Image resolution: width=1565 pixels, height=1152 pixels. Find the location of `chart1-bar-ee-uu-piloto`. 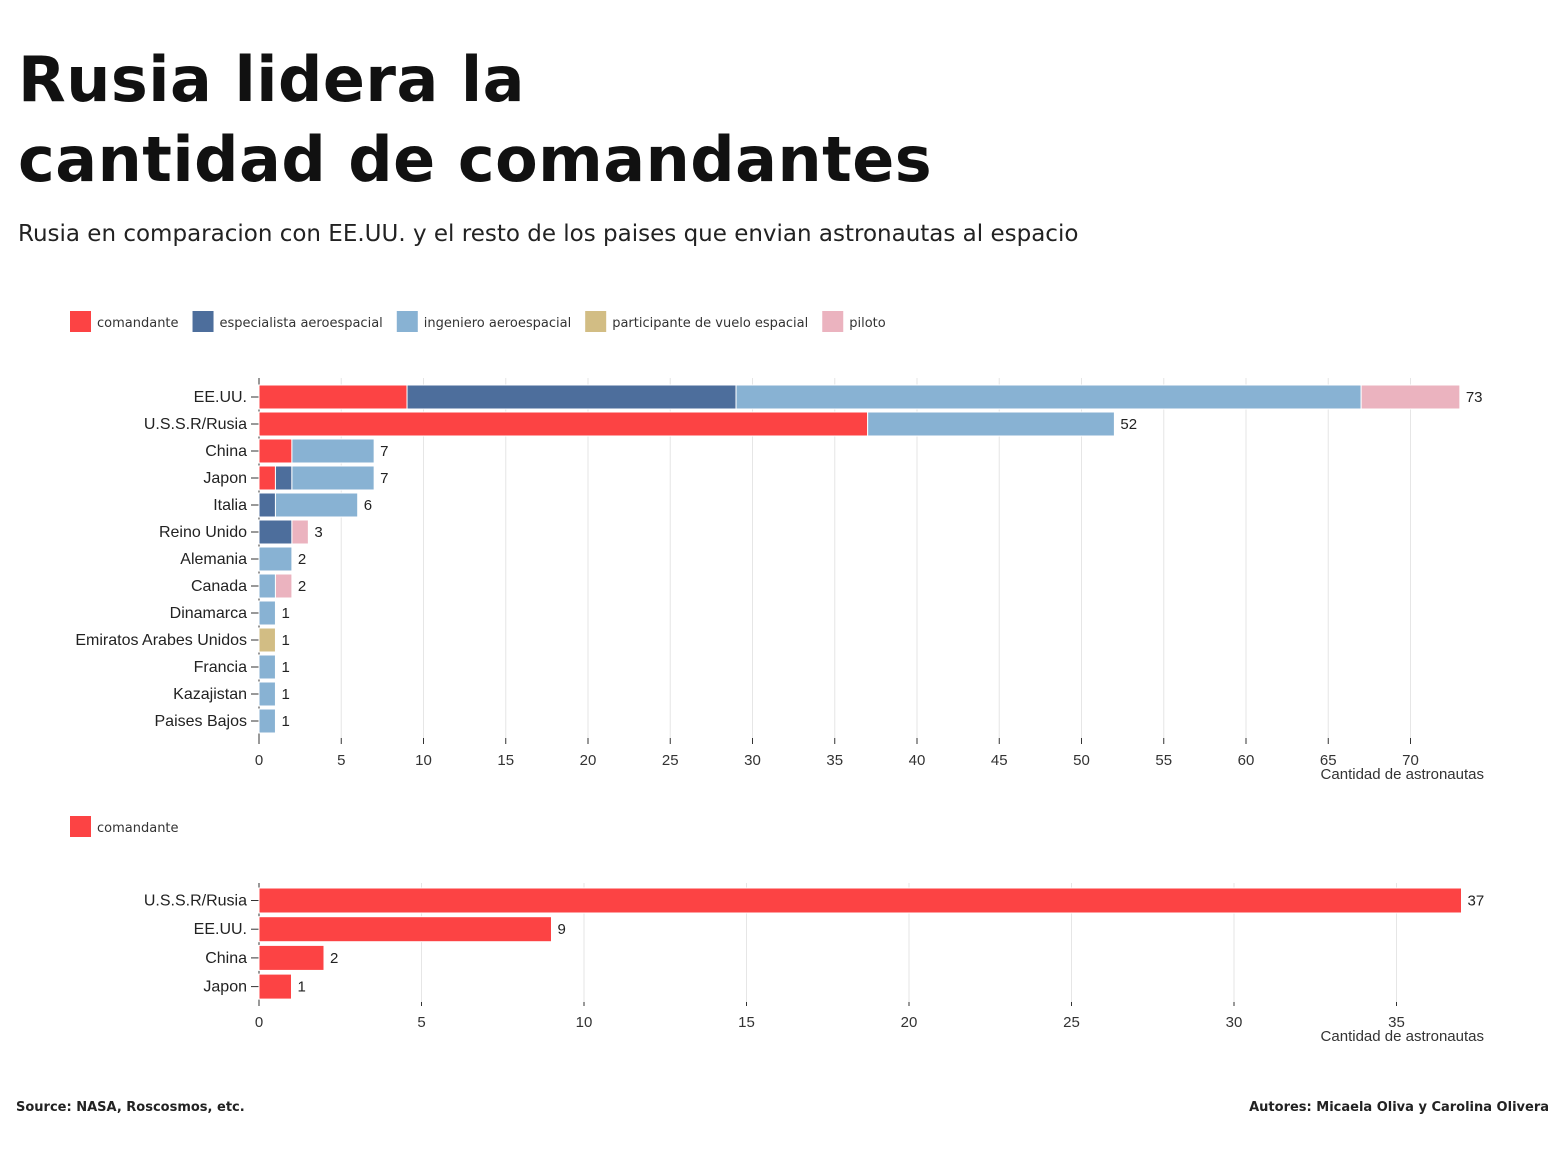

chart1-bar-ee-uu-piloto is located at coordinates (1410, 397).